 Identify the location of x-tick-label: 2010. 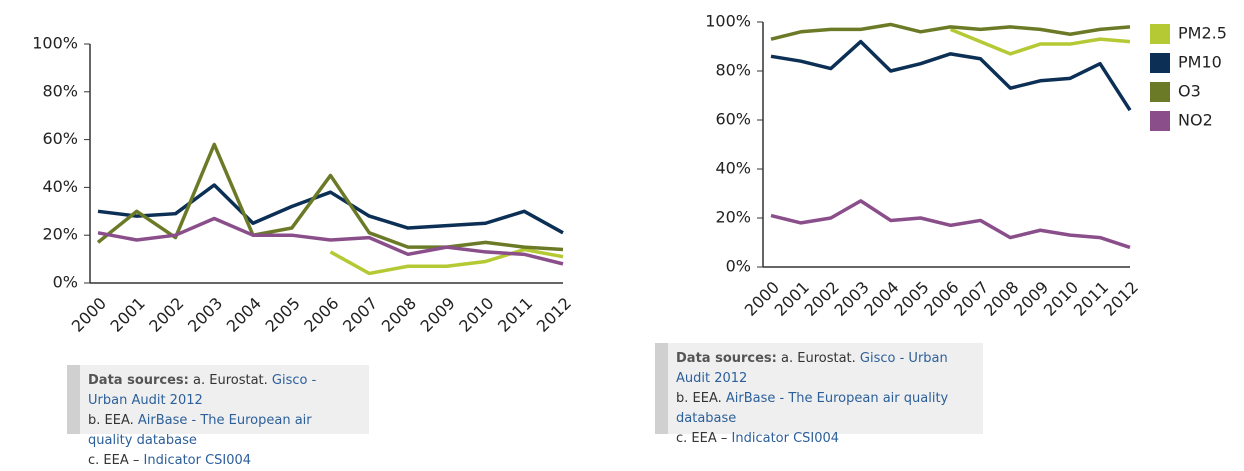
(476, 315).